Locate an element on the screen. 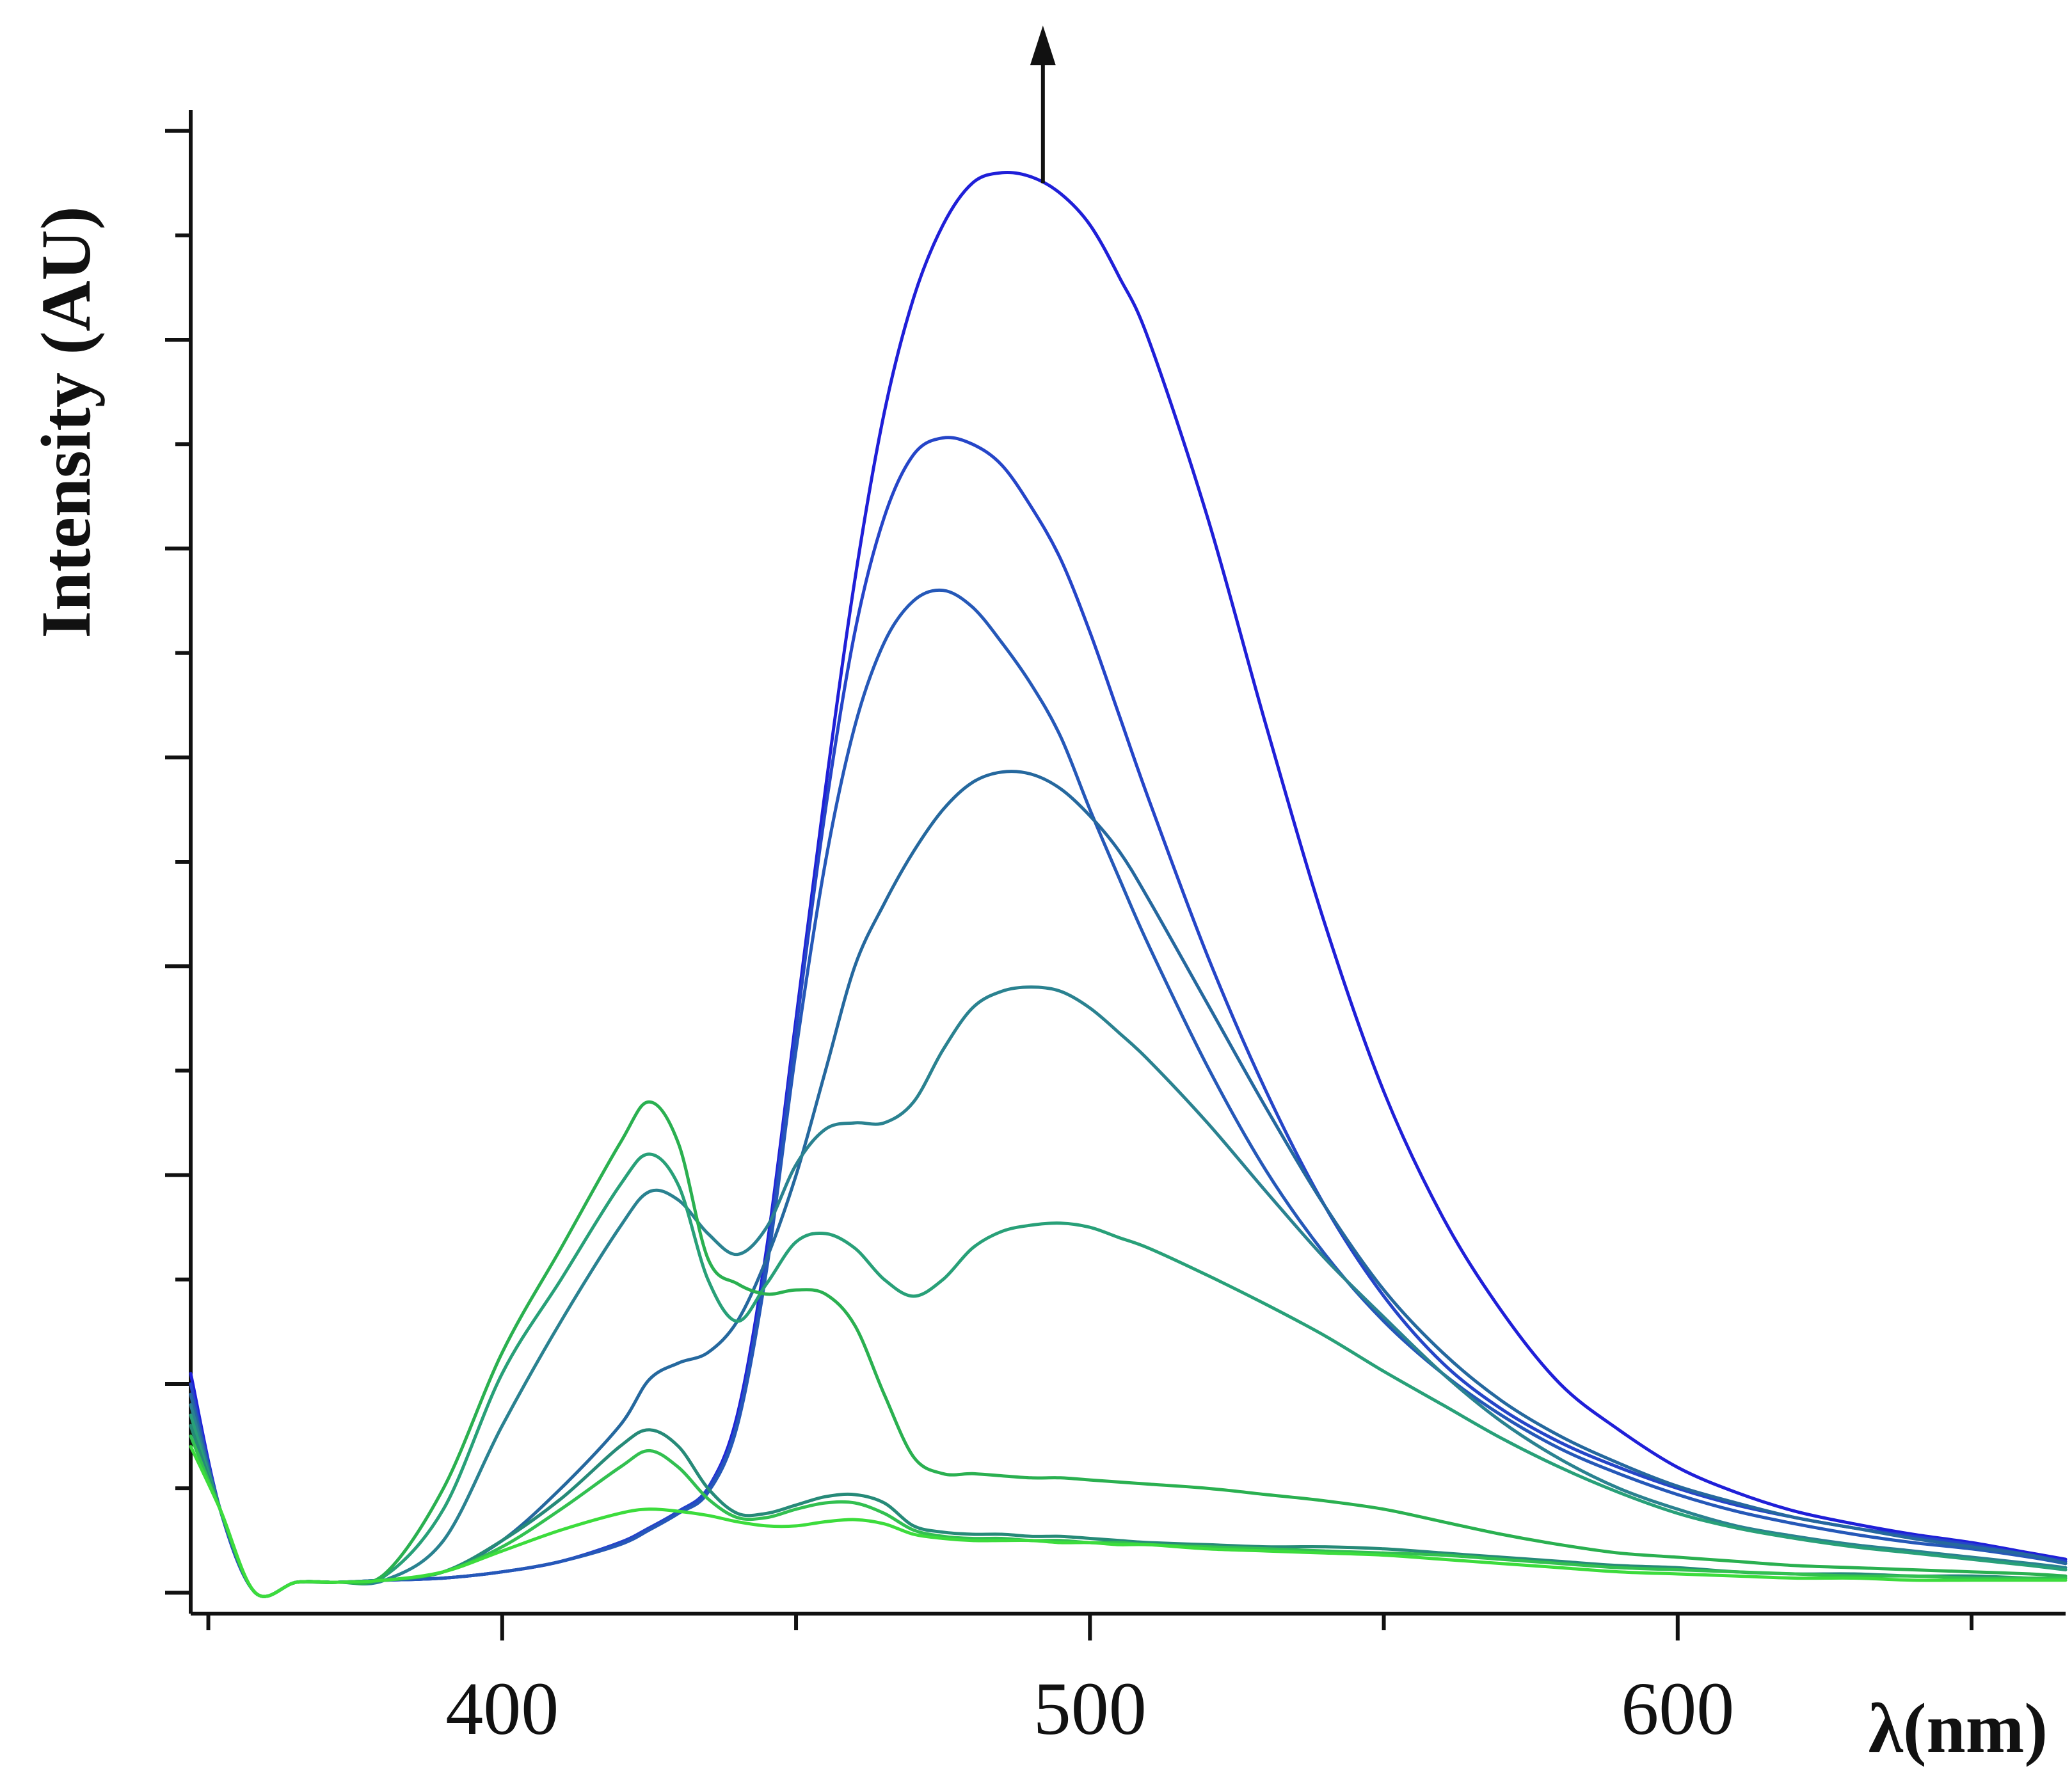 The width and height of the screenshot is (2072, 1787). y-axis-title: Intensity (AU) is located at coordinates (66, 422).